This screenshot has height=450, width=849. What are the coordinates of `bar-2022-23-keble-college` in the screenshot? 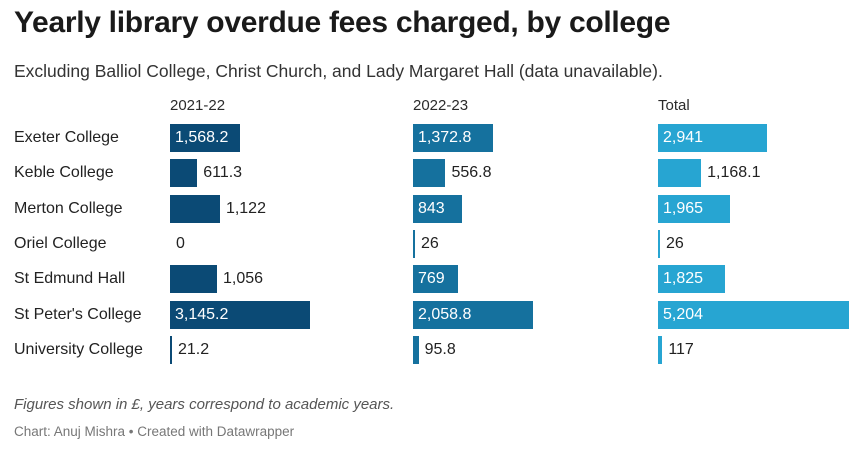 It's located at (429, 173).